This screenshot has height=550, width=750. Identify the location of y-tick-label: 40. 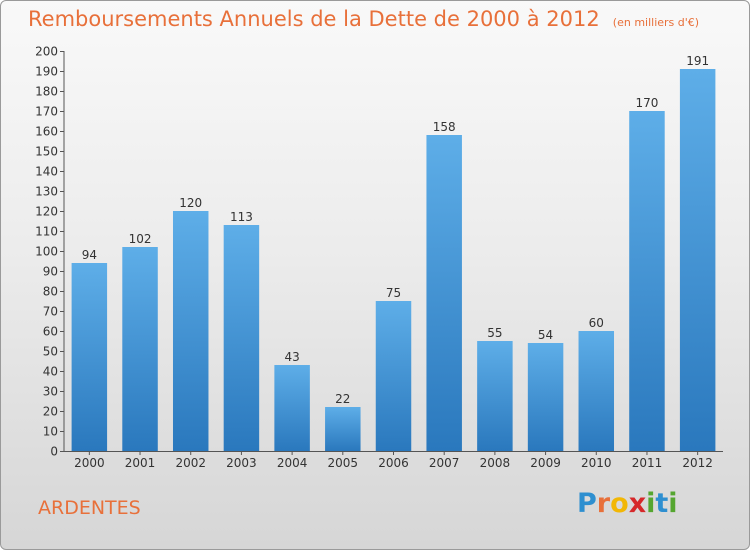
(50, 372).